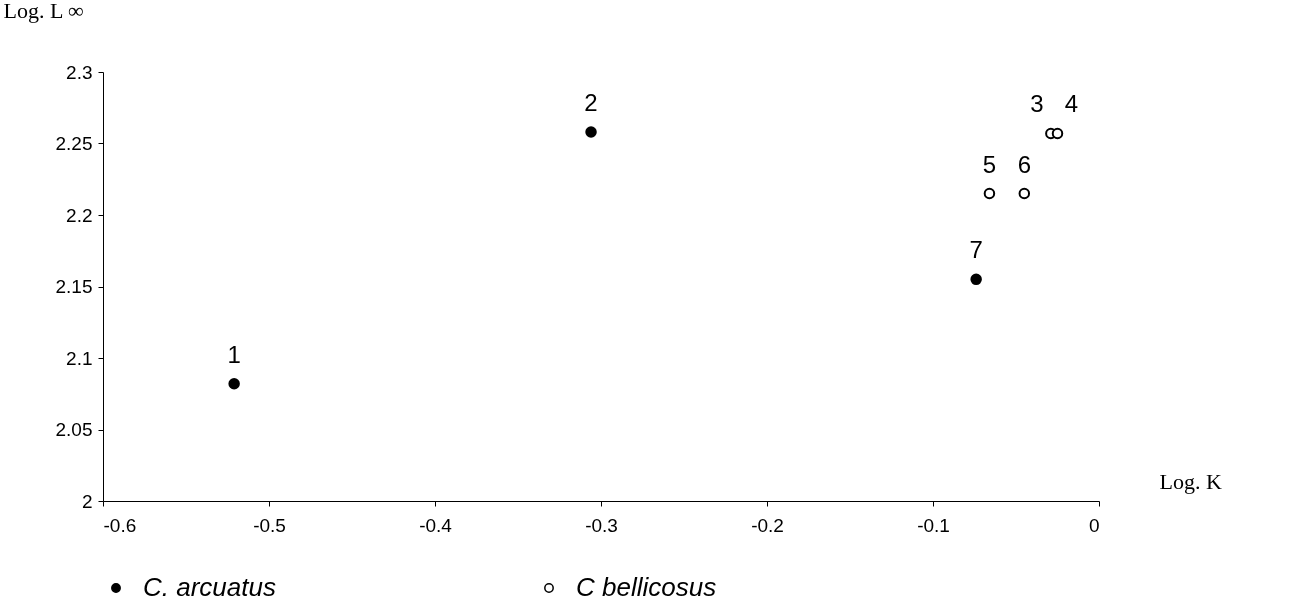 Image resolution: width=1312 pixels, height=616 pixels. What do you see at coordinates (1024, 164) in the screenshot?
I see `annotation: 6` at bounding box center [1024, 164].